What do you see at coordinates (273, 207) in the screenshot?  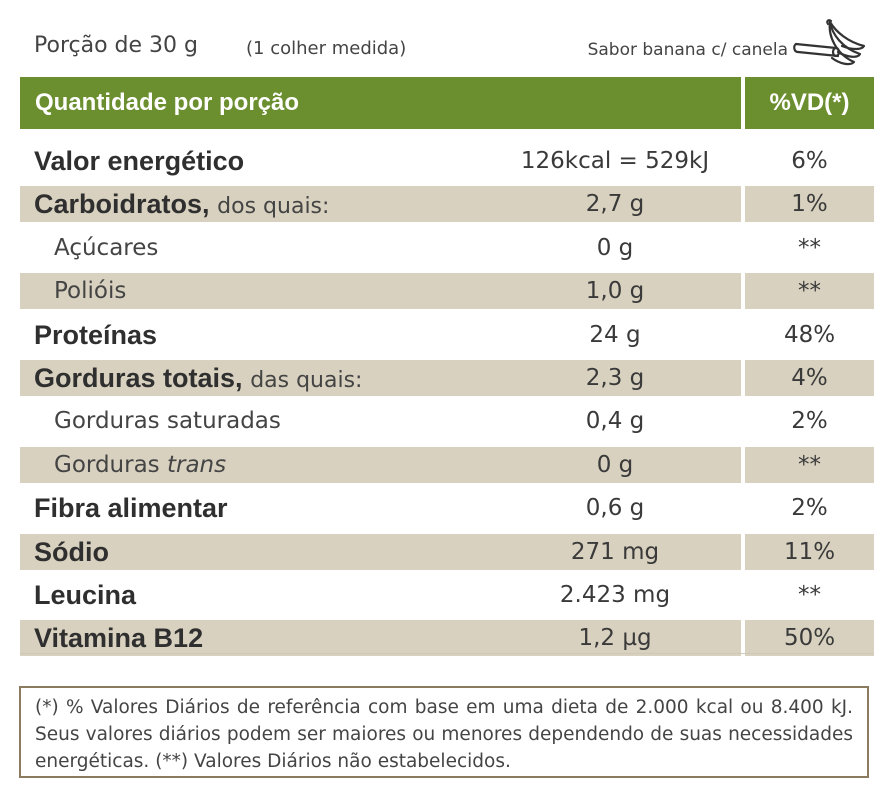 I see `nutrient-qualifier: dos quais:` at bounding box center [273, 207].